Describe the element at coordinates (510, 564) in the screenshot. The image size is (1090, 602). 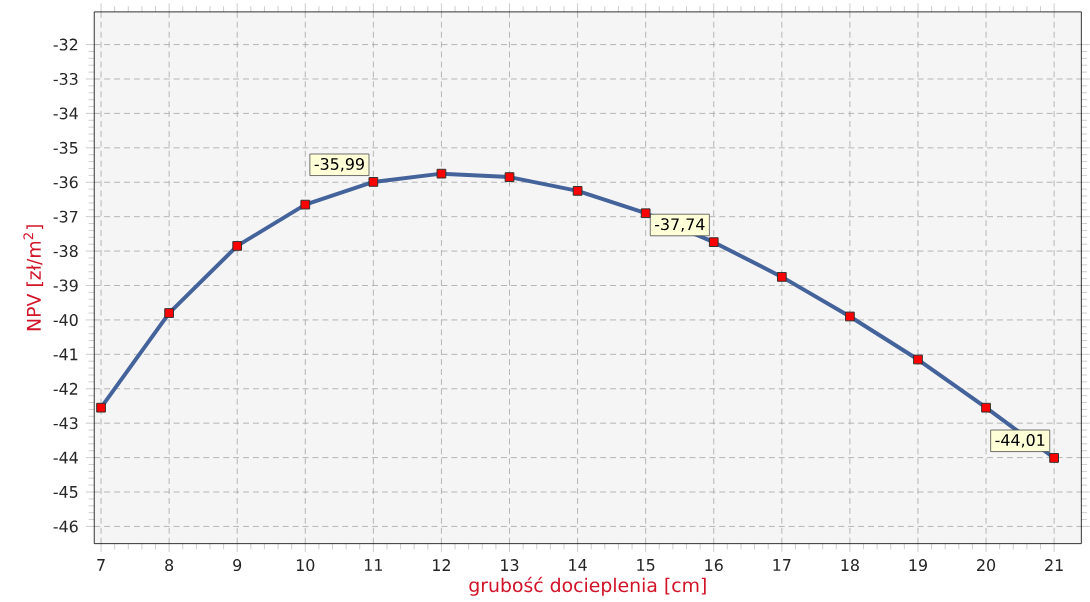
I see `x-tick-label: 13` at that location.